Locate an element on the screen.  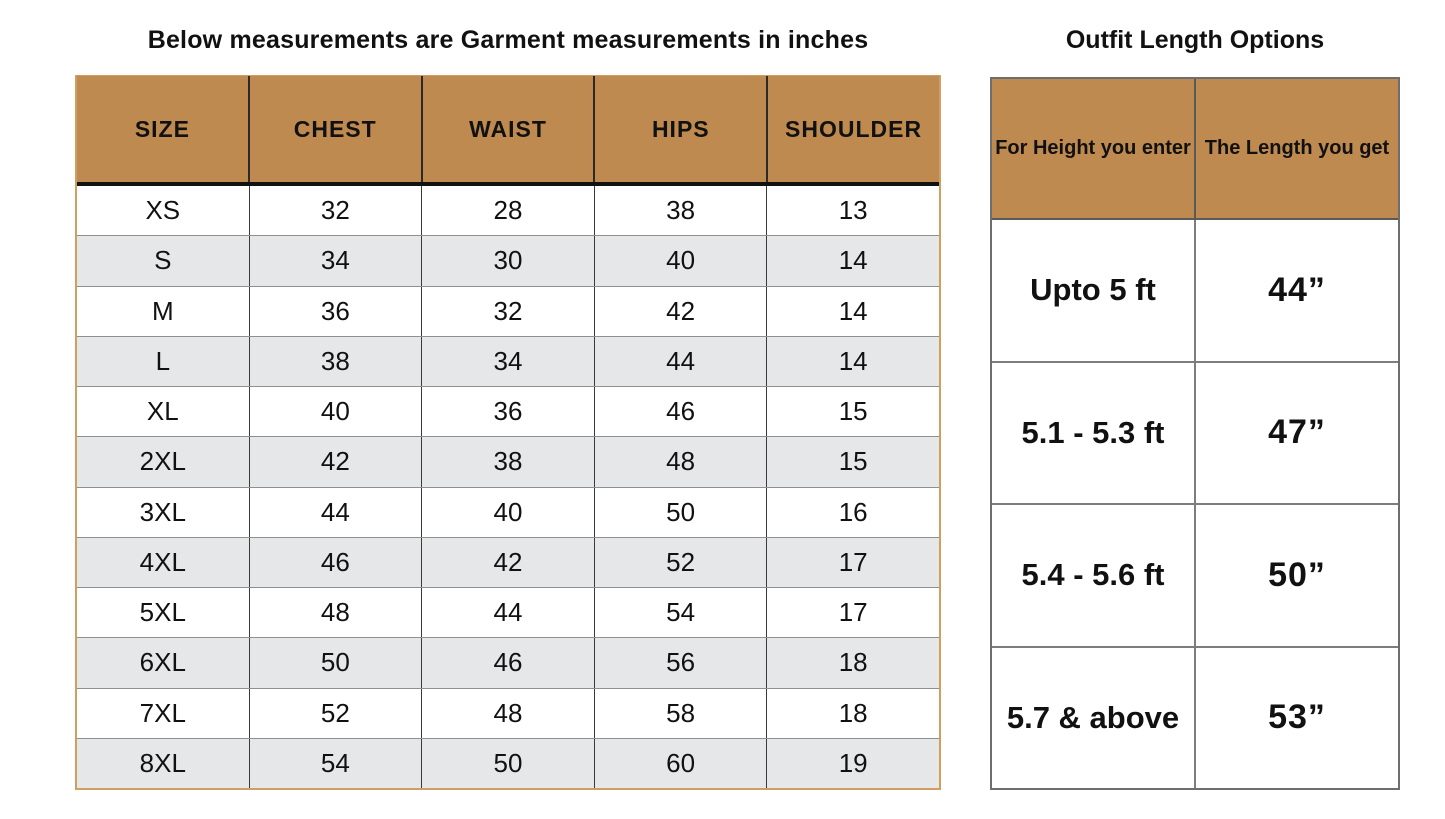
cell-chest: 42 is located at coordinates (336, 462).